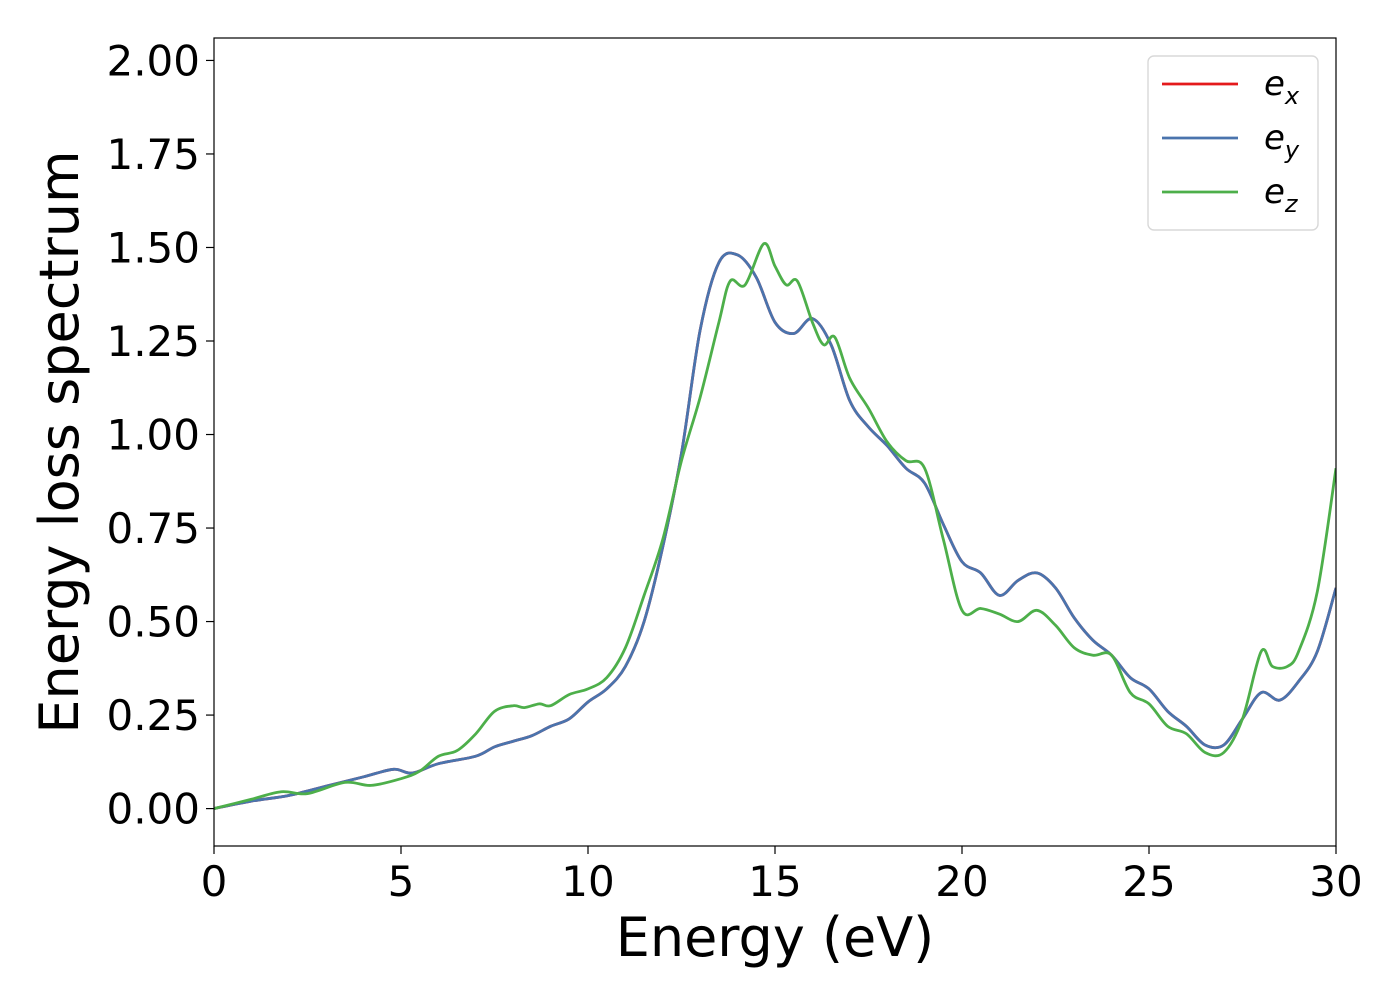  Describe the element at coordinates (153, 528) in the screenshot. I see `y-tick-label: 0.75` at that location.